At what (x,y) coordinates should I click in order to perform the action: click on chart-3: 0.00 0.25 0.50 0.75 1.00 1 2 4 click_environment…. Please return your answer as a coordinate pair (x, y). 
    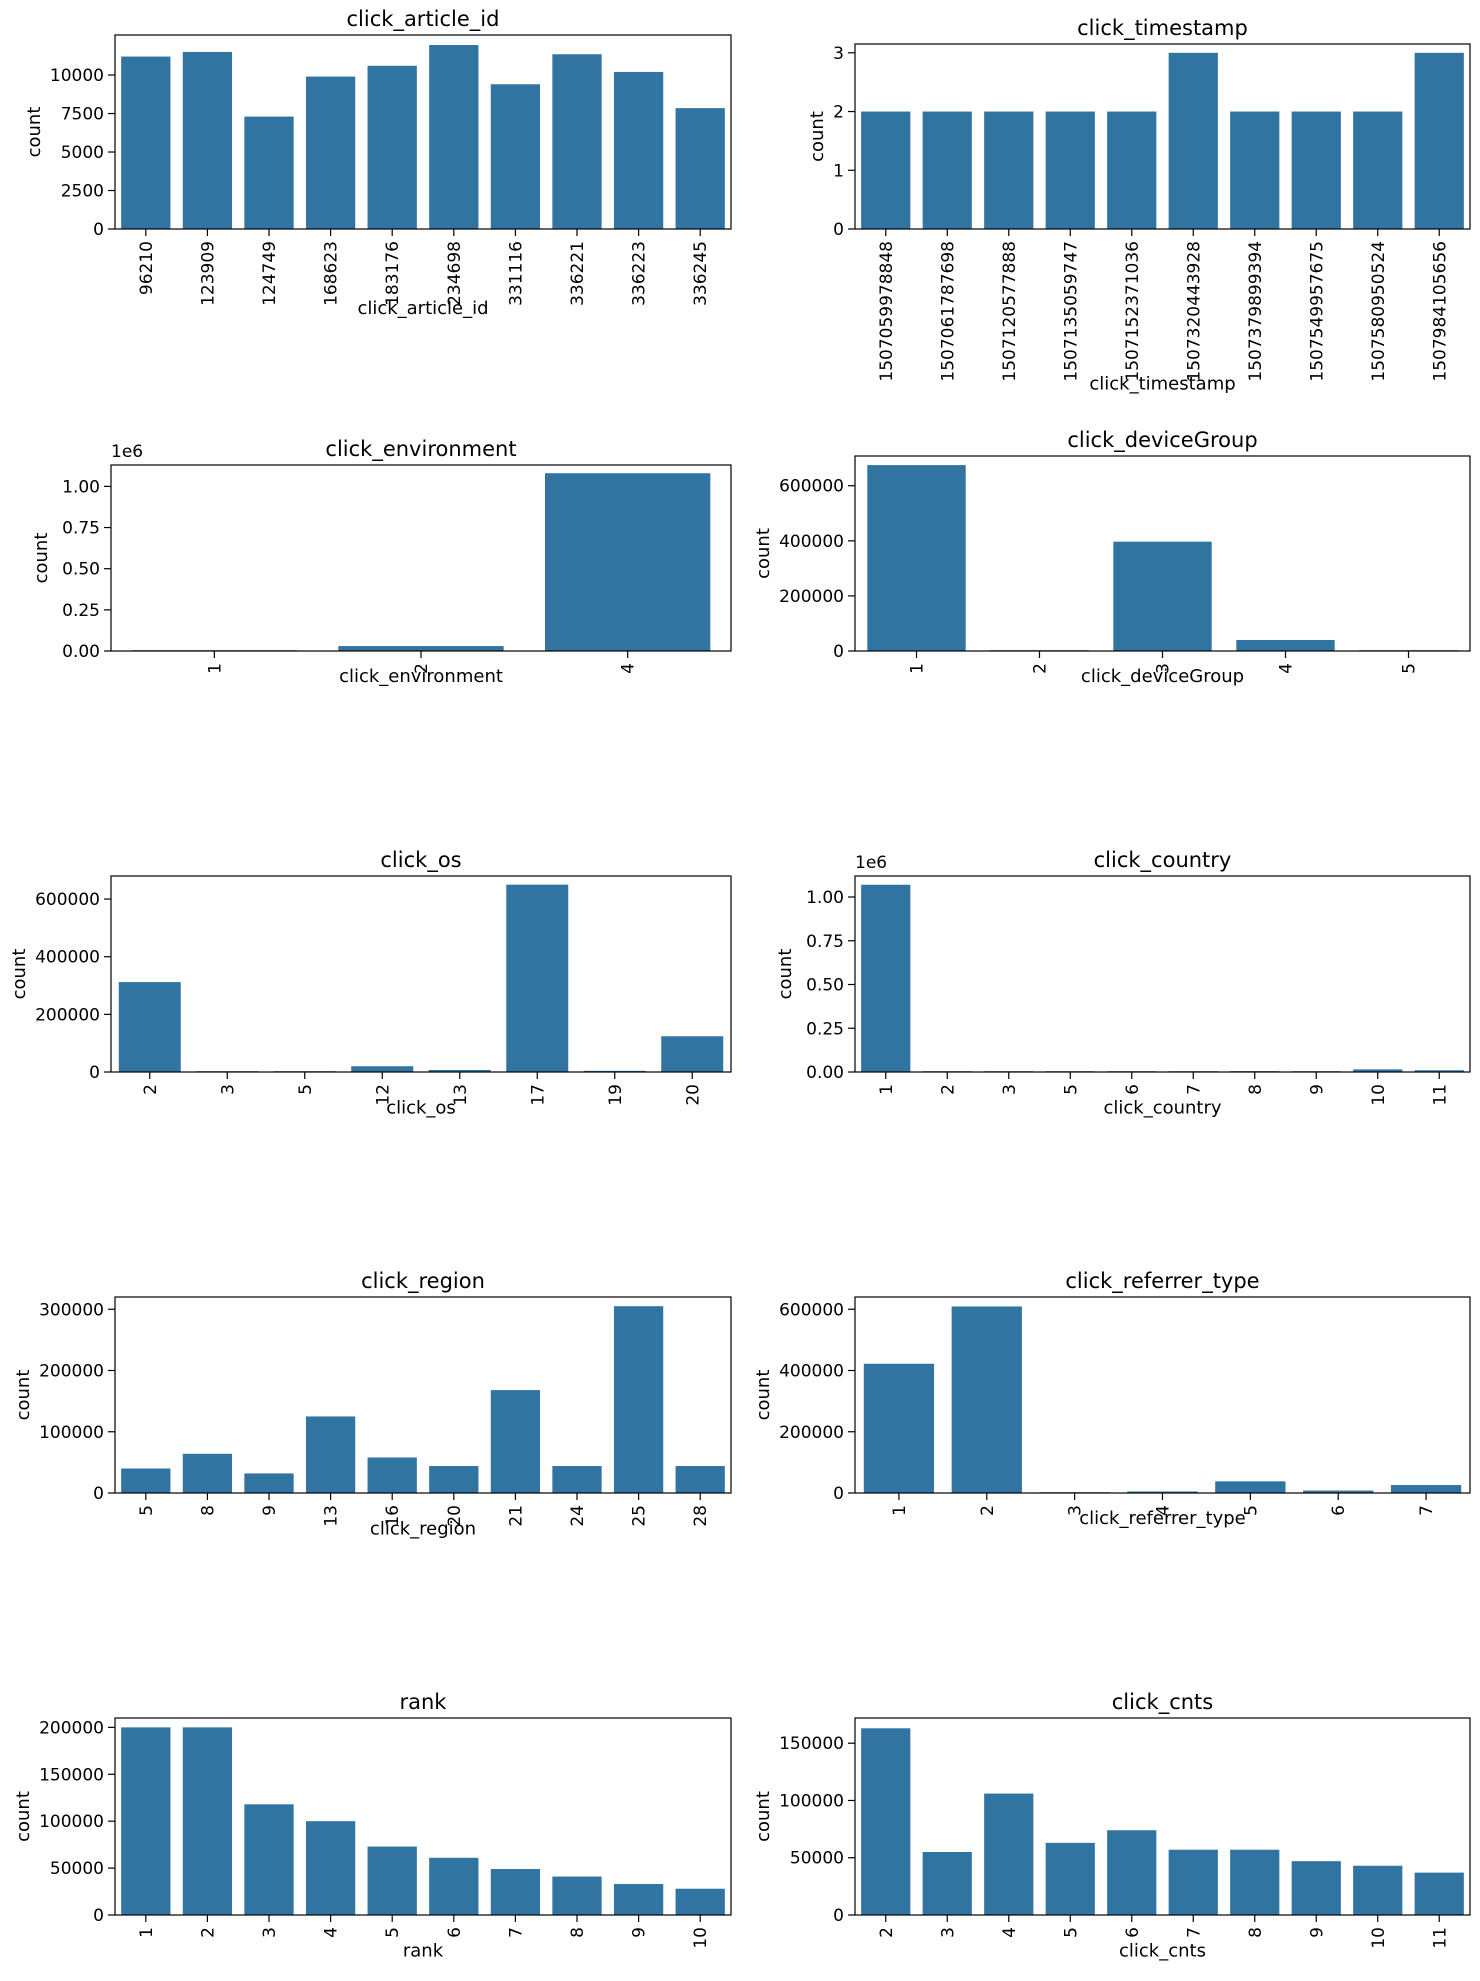
    Looking at the image, I should click on (381, 562).